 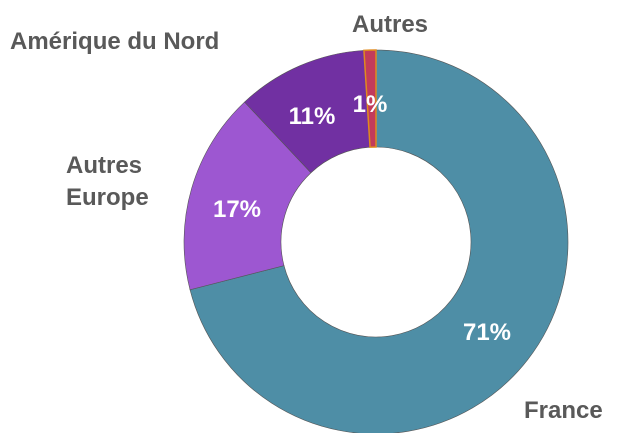 What do you see at coordinates (312, 116) in the screenshot?
I see `value-label: 11%` at bounding box center [312, 116].